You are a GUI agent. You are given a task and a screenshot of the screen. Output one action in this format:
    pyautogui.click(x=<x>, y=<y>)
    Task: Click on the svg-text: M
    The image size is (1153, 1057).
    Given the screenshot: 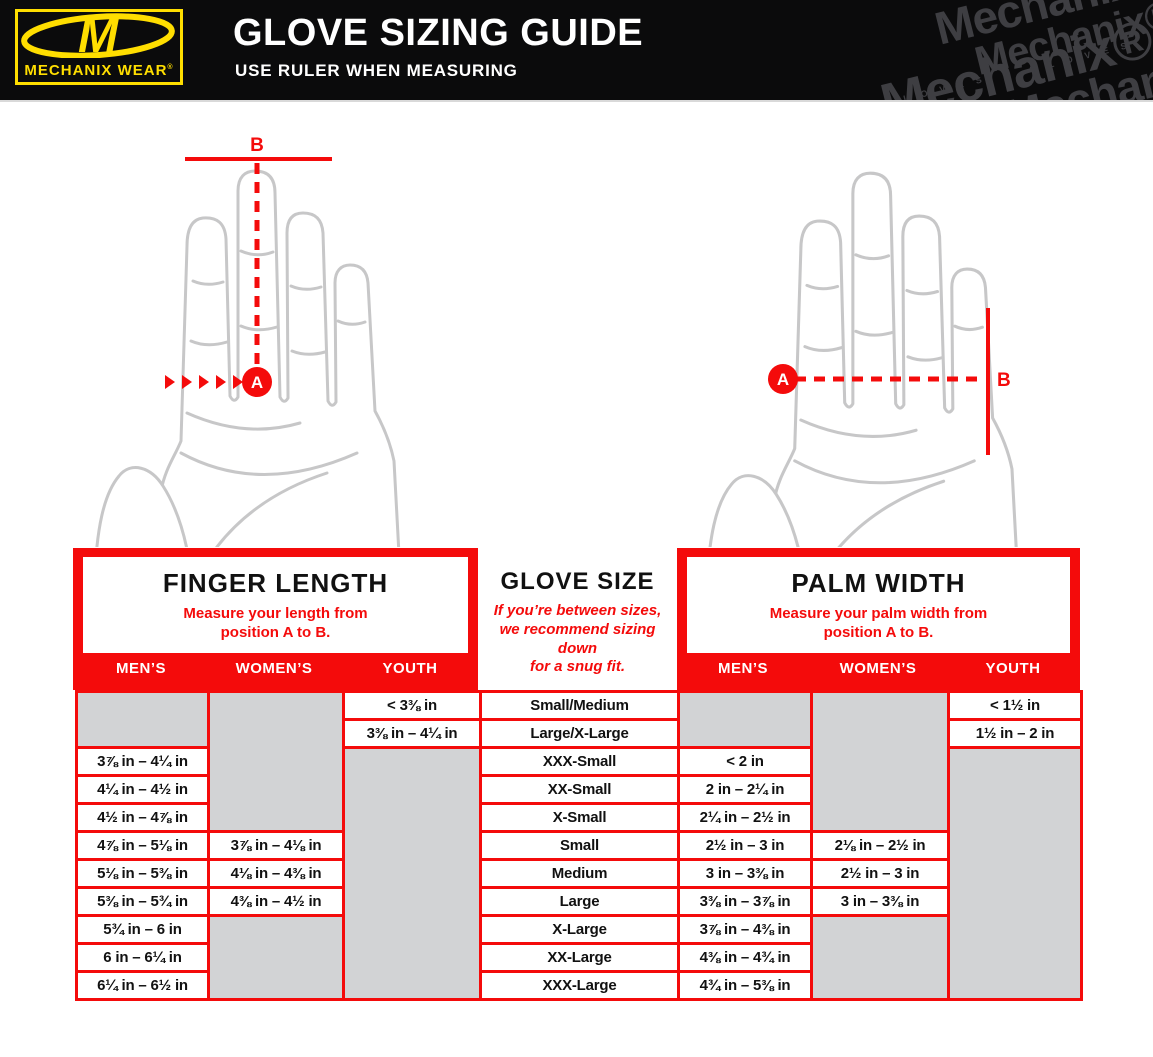 What is the action you would take?
    pyautogui.click(x=98, y=35)
    